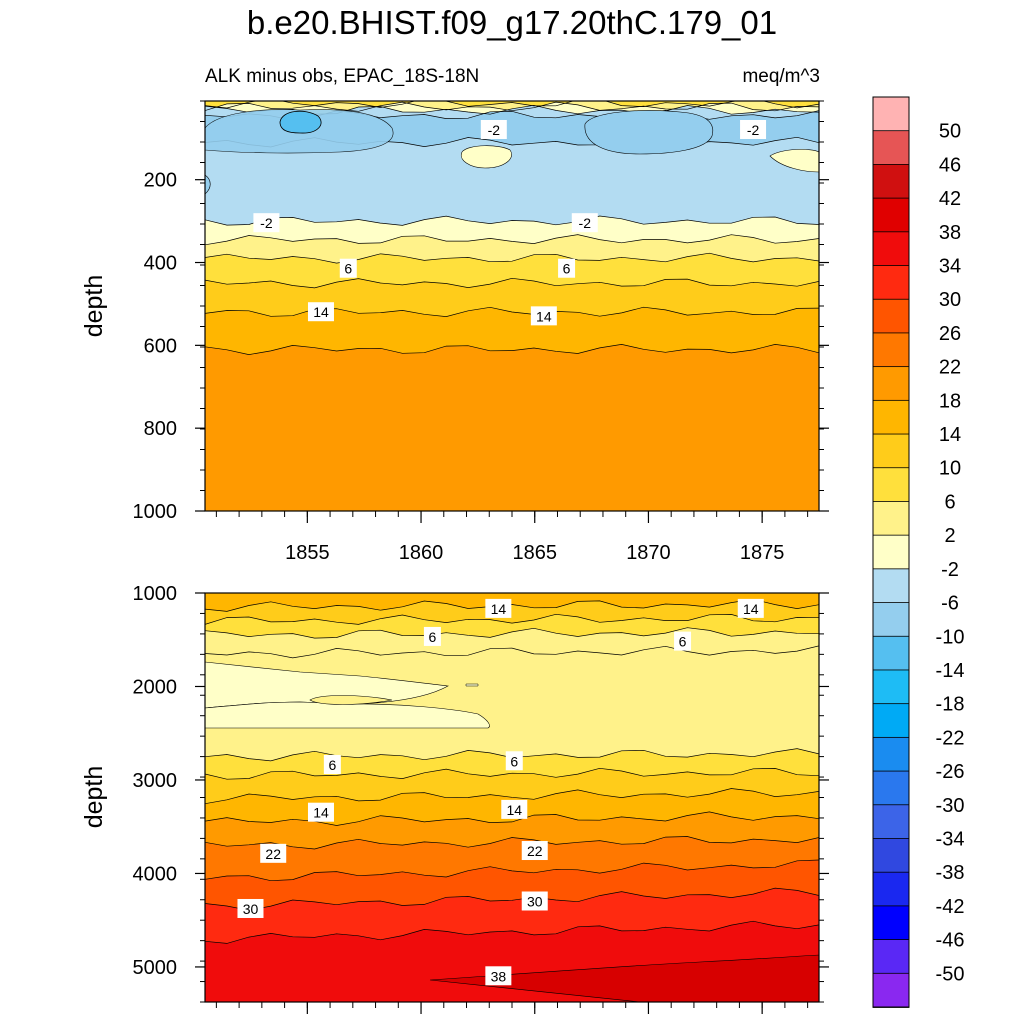 Image resolution: width=1024 pixels, height=1024 pixels. I want to click on x-tick-label: 1855, so click(307, 553).